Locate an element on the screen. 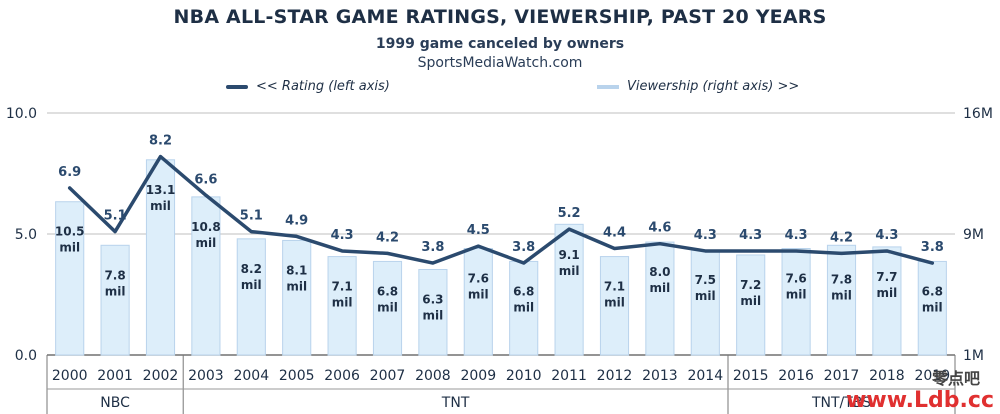 The height and width of the screenshot is (414, 1000). rating-value-label: 8.2 is located at coordinates (160, 141).